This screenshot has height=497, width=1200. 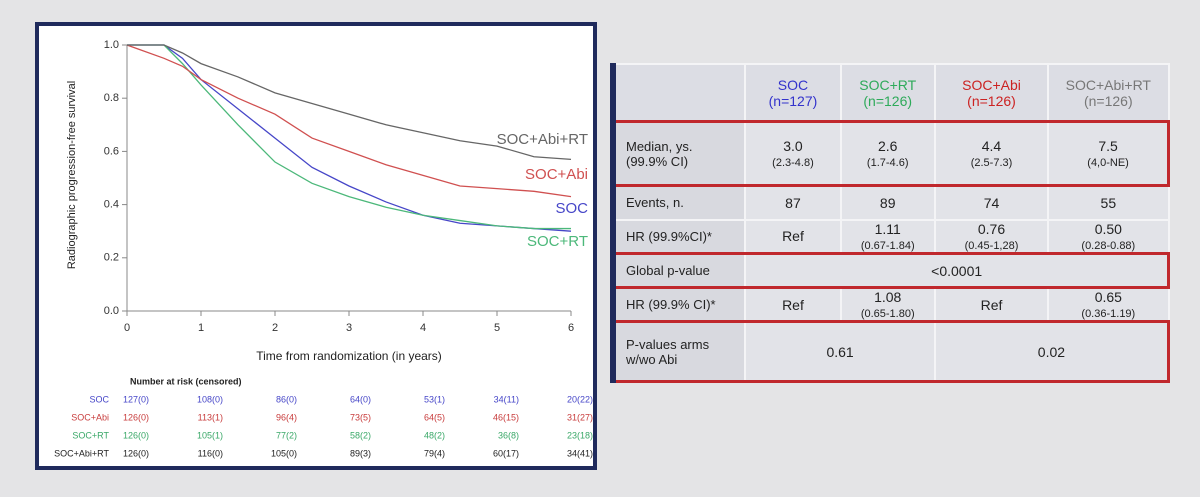 What do you see at coordinates (111, 205) in the screenshot?
I see `y-tick-label: 0.4` at bounding box center [111, 205].